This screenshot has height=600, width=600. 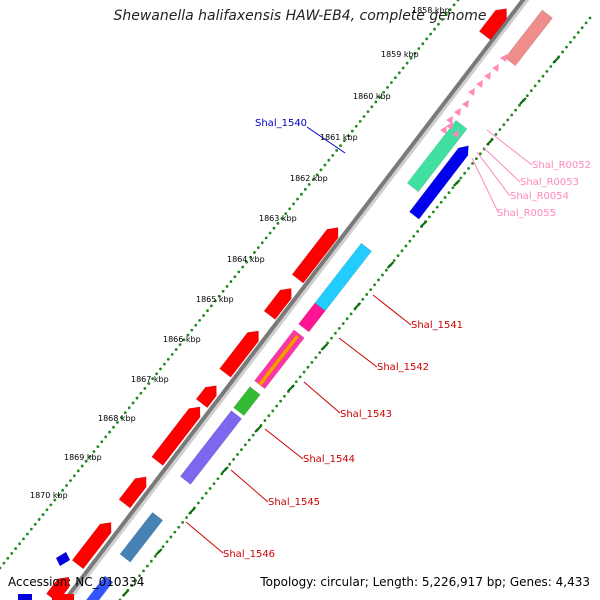 I want to click on gene-label-shal-1543: Shal_1543, so click(x=366, y=414).